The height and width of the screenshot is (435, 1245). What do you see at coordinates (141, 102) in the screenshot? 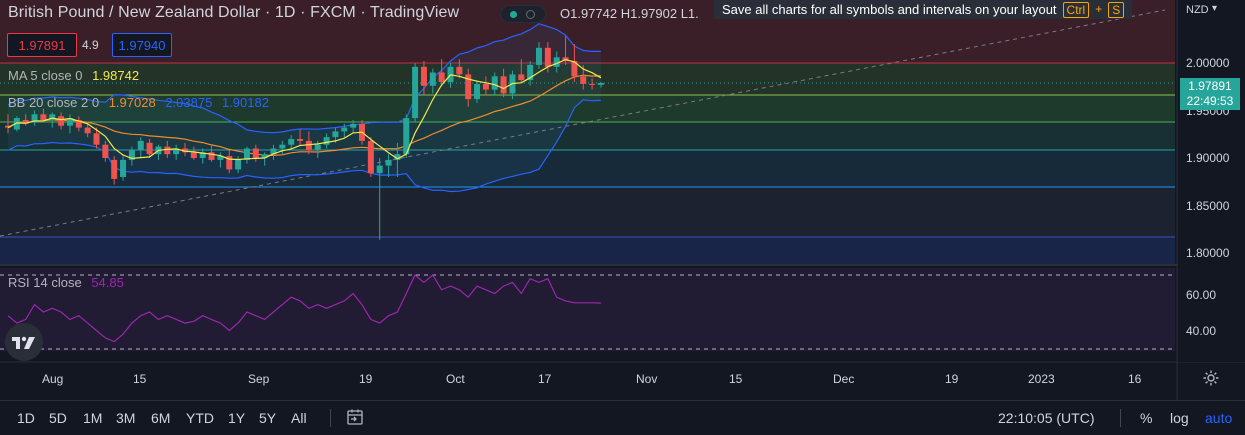
I see `bb-legend: BB 20 close 2 0 1.97028 2.03875 1.90182` at bounding box center [141, 102].